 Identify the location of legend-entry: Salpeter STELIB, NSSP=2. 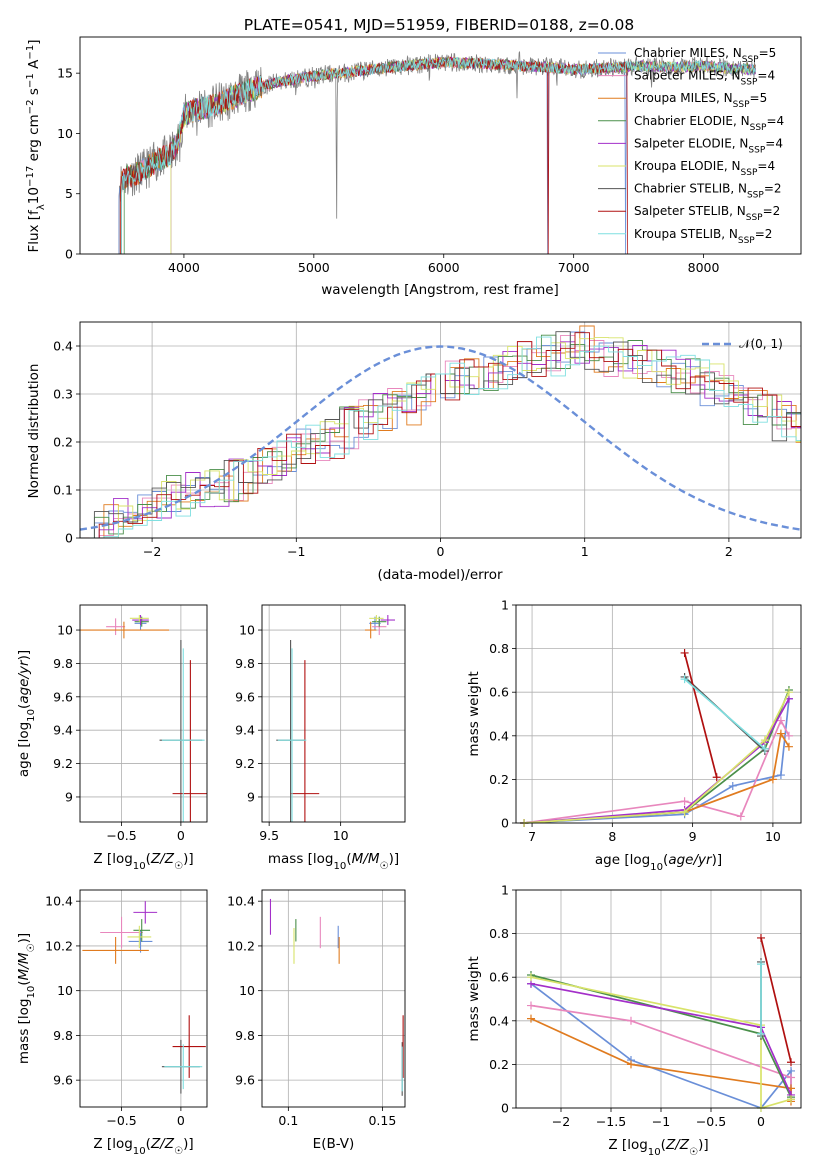
(707, 213).